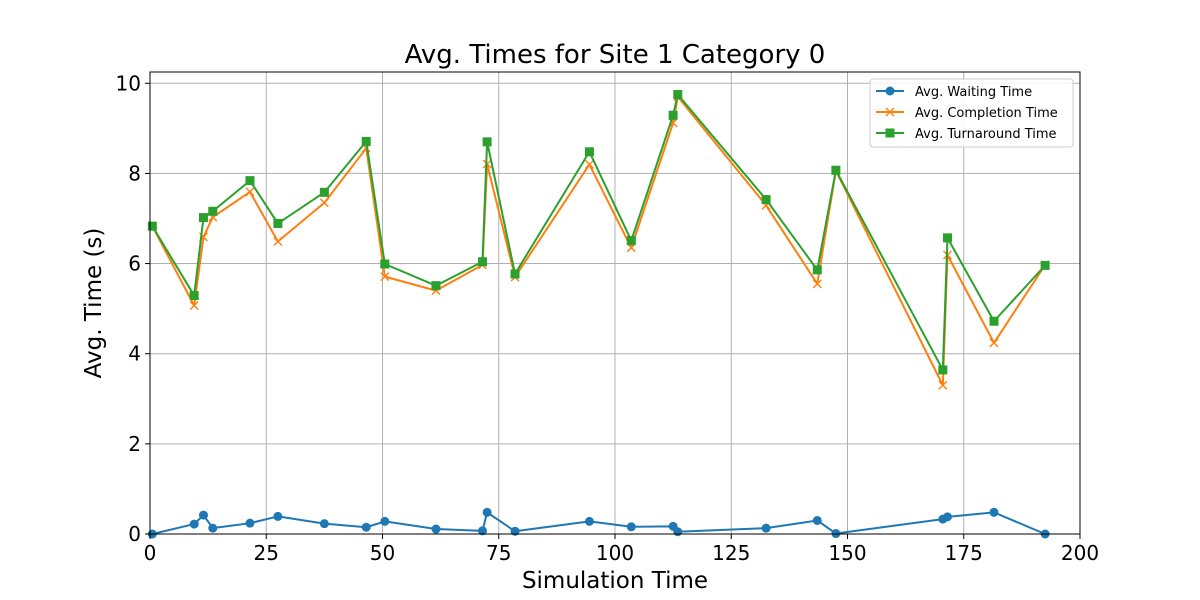 The image size is (1200, 600). I want to click on y-tick-label: 0, so click(134, 534).